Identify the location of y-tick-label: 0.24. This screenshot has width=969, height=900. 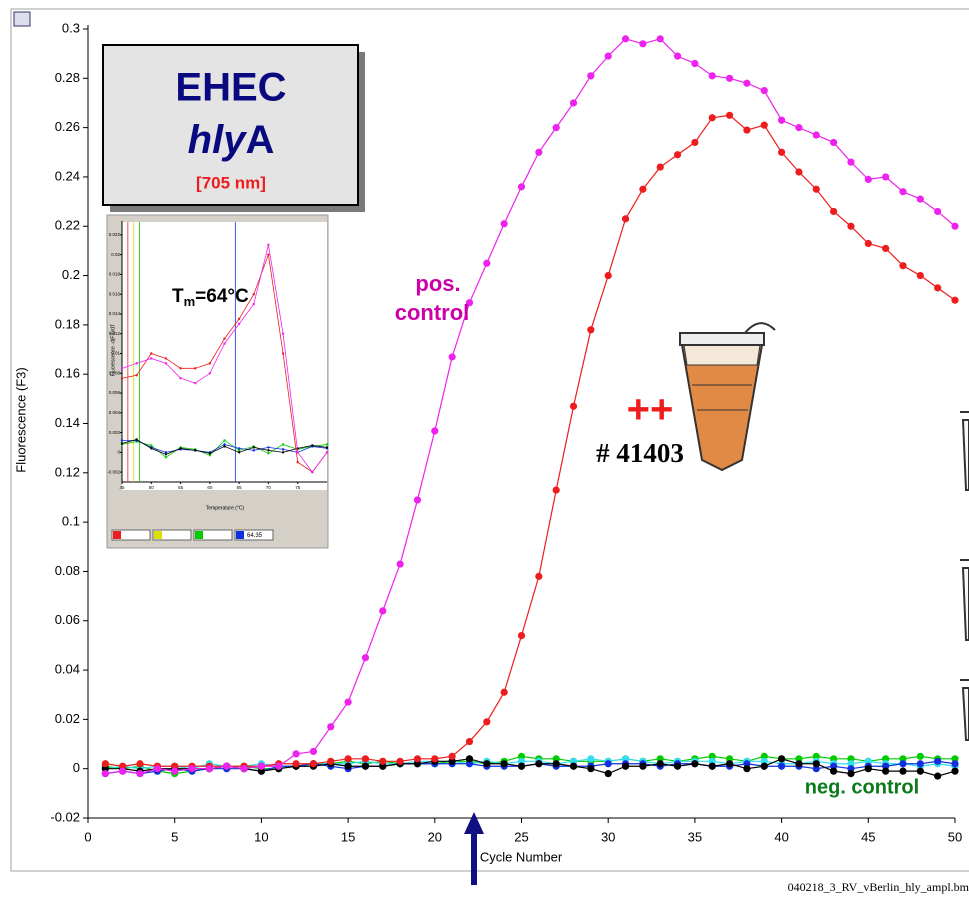
(67, 175).